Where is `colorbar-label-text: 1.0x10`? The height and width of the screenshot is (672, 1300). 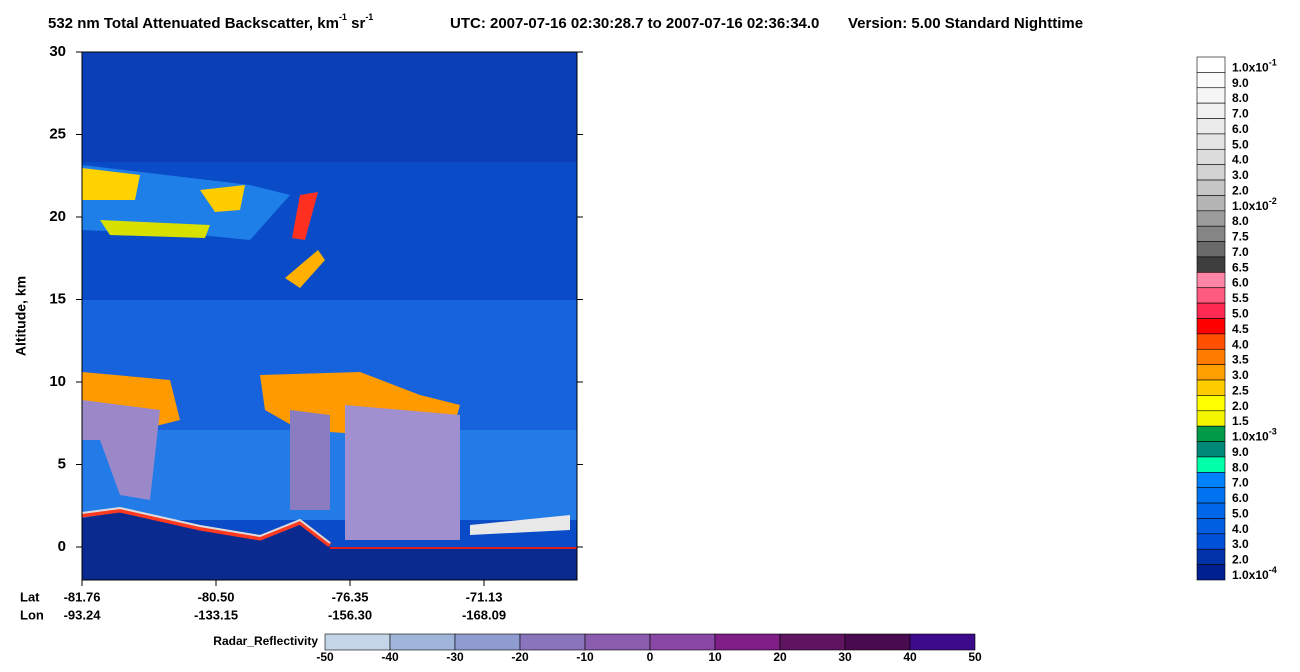 colorbar-label-text: 1.0x10 is located at coordinates (1250, 68).